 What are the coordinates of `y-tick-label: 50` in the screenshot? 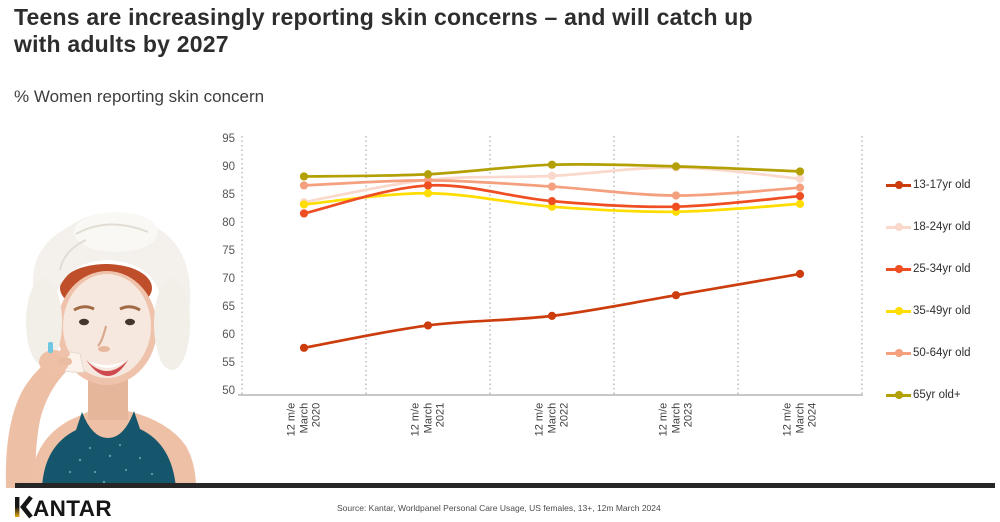 It's located at (228, 390).